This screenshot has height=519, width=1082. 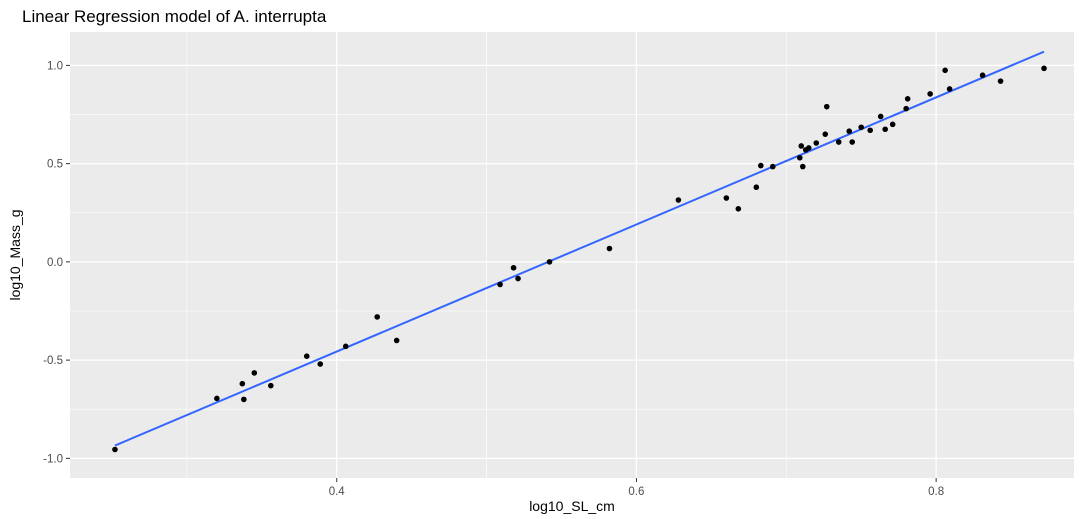 What do you see at coordinates (53, 459) in the screenshot?
I see `y-tick-label: -1.0` at bounding box center [53, 459].